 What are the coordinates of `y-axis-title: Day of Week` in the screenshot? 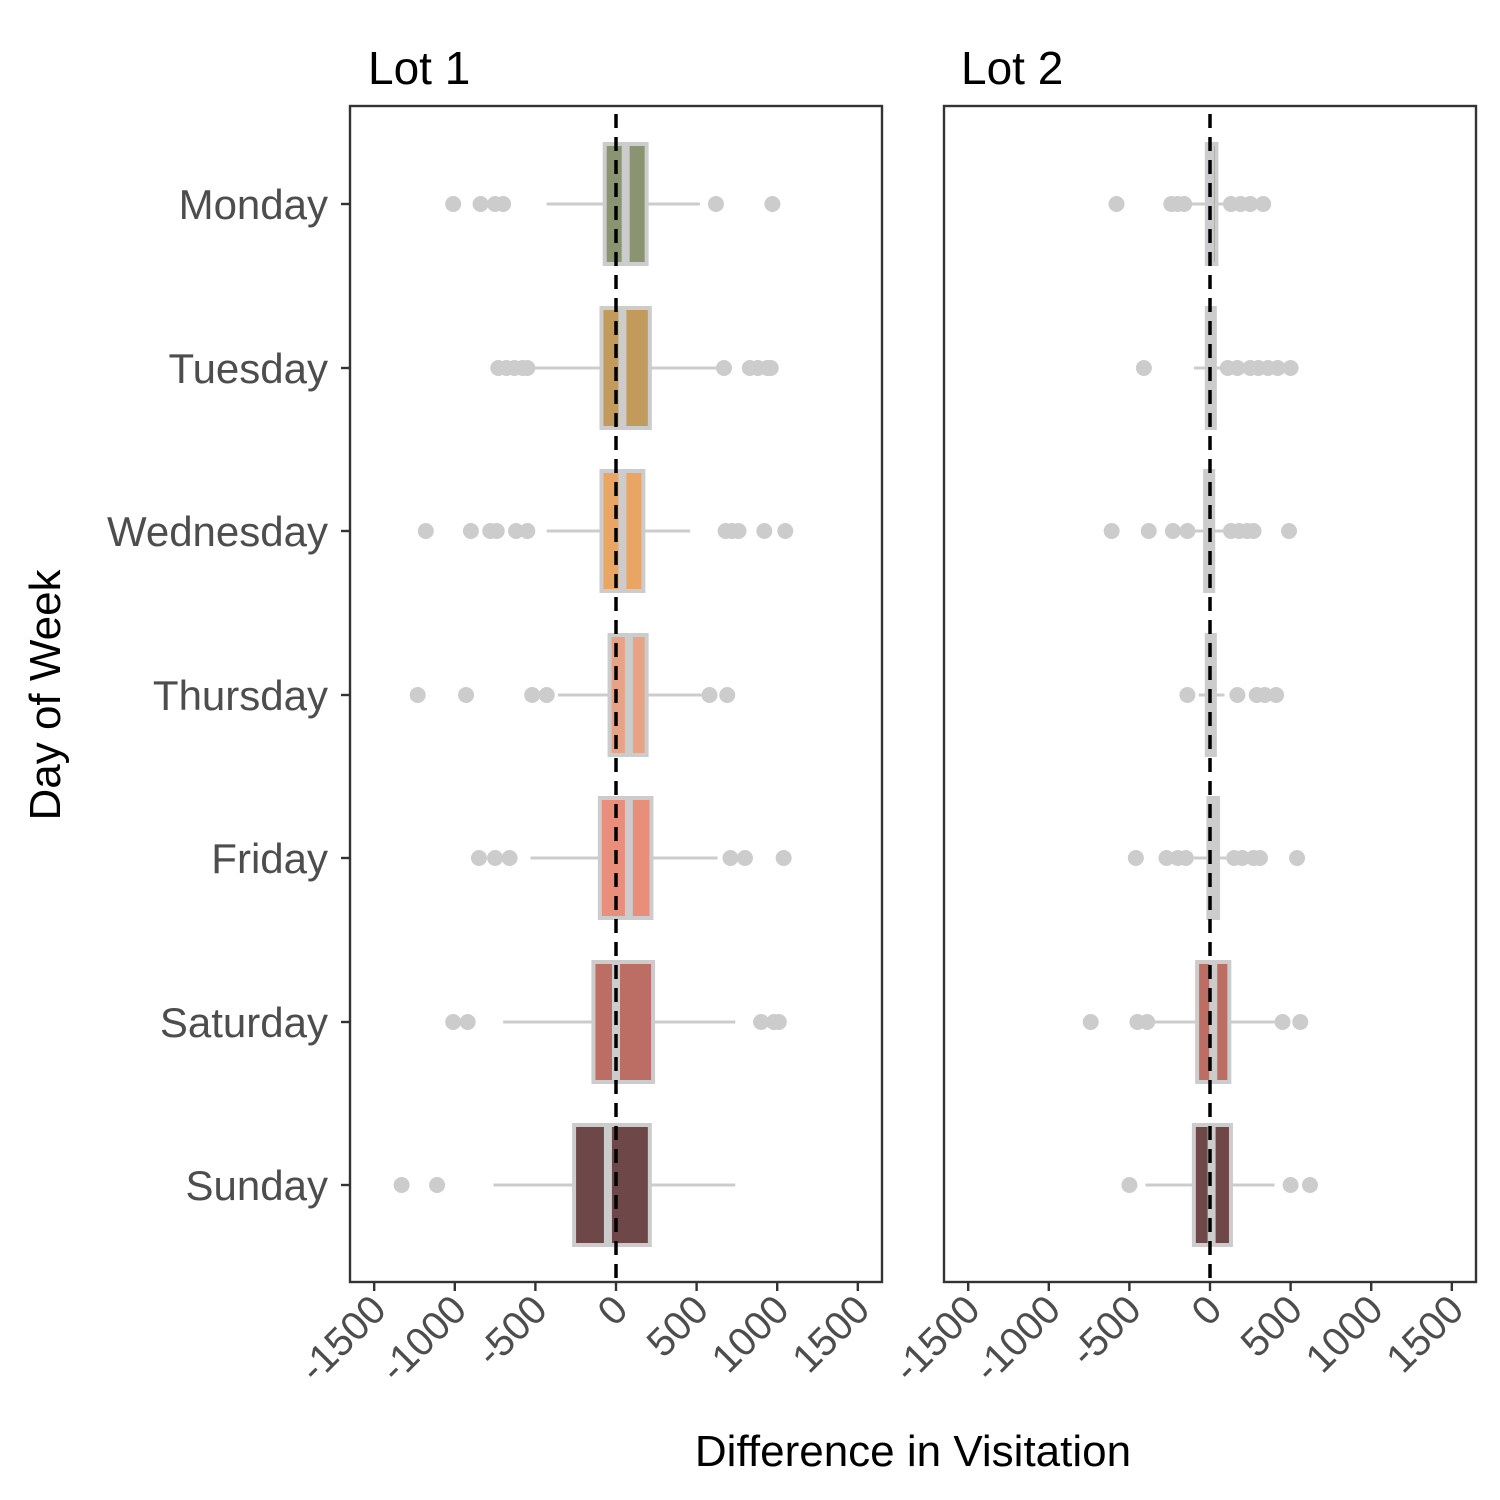 It's located at (45, 694).